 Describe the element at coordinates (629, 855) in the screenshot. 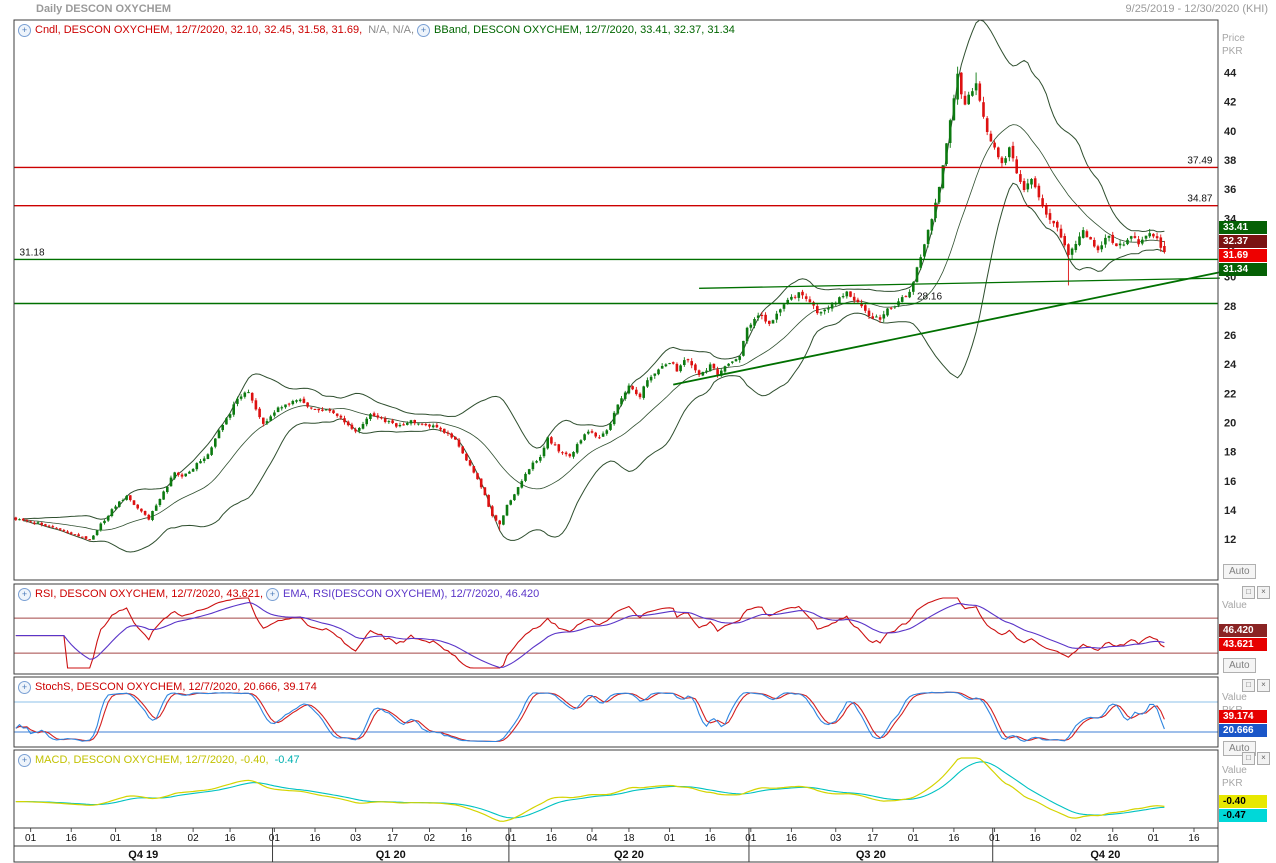

I see `svg-text: Q2 20` at that location.